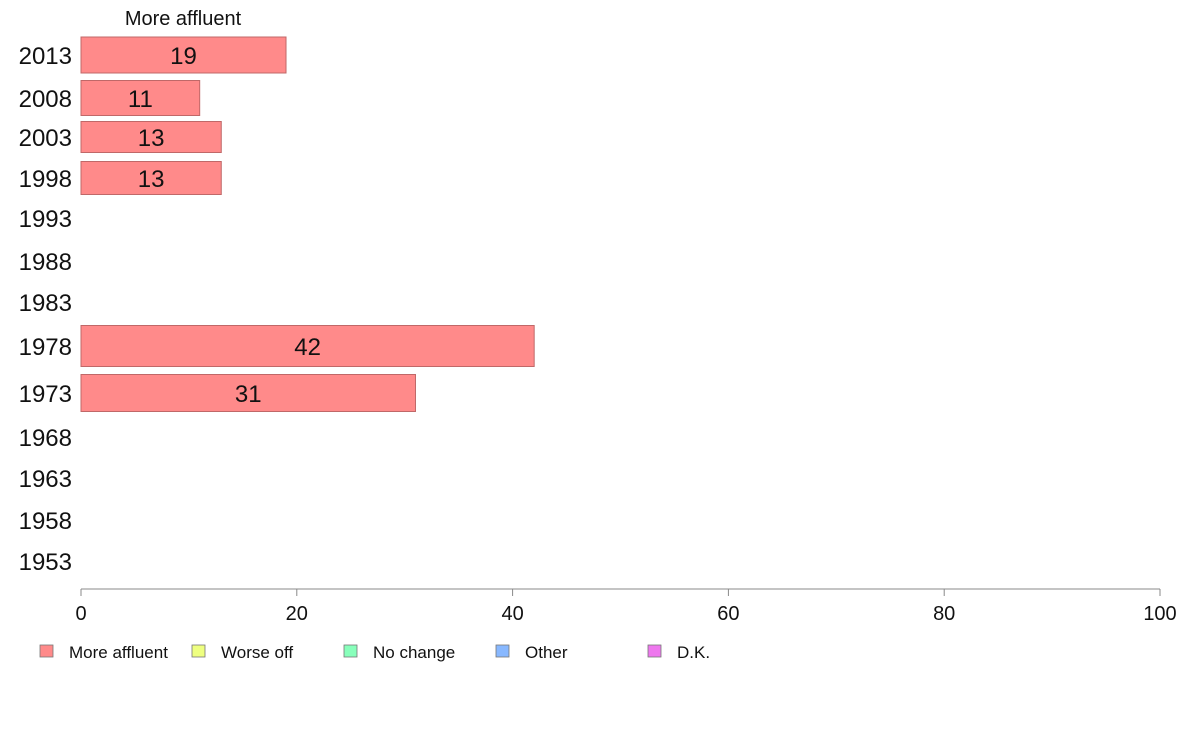  I want to click on x-axis: 0 20 40 60 80 100, so click(626, 606).